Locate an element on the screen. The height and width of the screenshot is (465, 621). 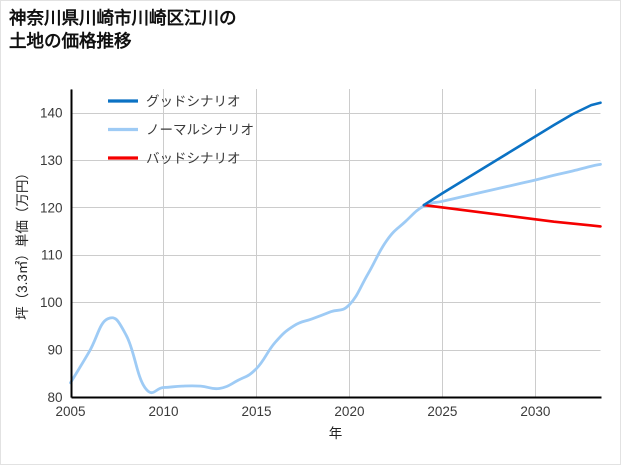
y-tick-label-130: 130 is located at coordinates (51, 160).